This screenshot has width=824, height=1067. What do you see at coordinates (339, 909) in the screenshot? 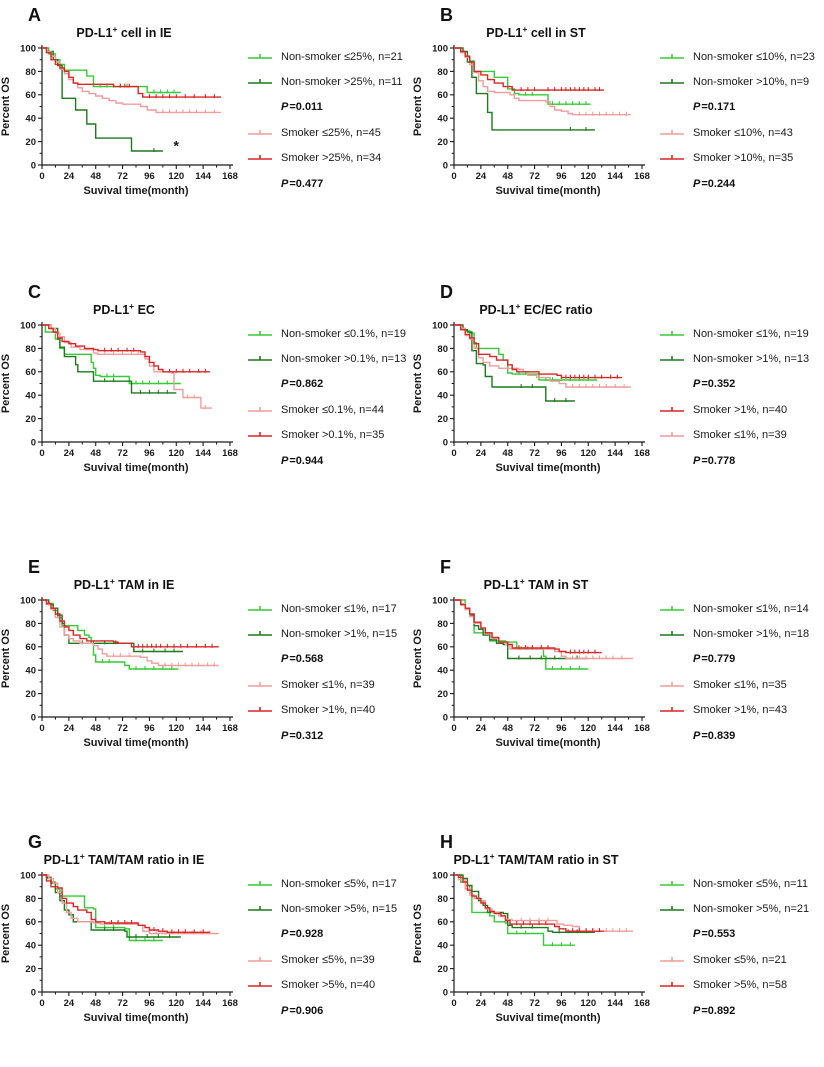
I see `legend-label: Non-smoker >5%, n=15` at bounding box center [339, 909].